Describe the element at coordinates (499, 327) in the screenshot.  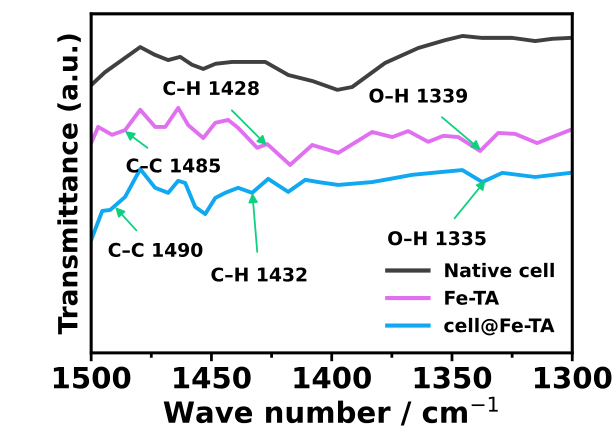
I see `legend-label: cell@Fe-TA` at that location.